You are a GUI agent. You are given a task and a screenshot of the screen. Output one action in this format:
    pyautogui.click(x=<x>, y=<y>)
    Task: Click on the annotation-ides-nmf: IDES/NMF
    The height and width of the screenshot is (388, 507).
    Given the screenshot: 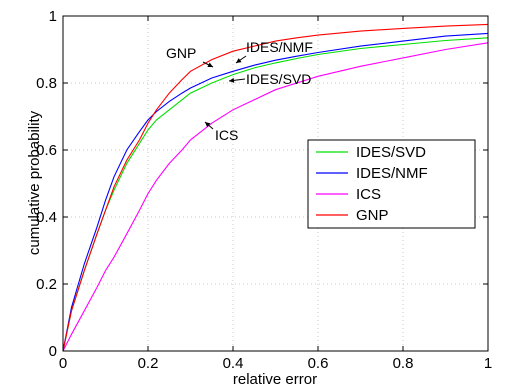 What is the action you would take?
    pyautogui.click(x=279, y=47)
    